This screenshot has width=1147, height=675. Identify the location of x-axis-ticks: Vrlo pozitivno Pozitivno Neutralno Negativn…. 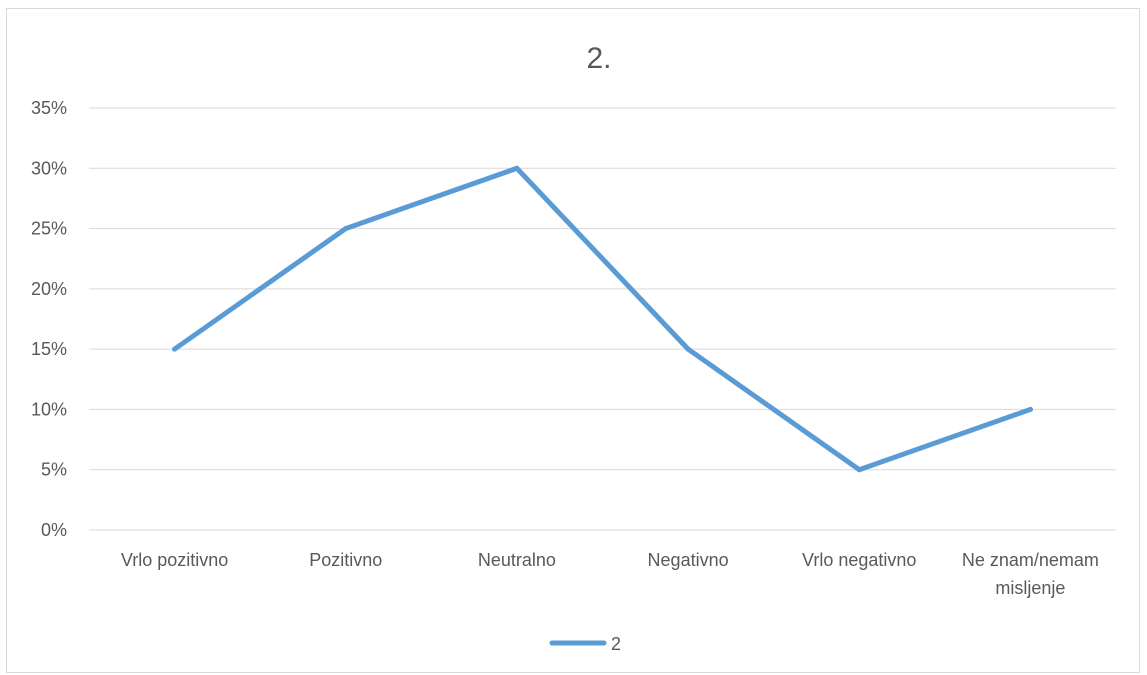
(610, 574).